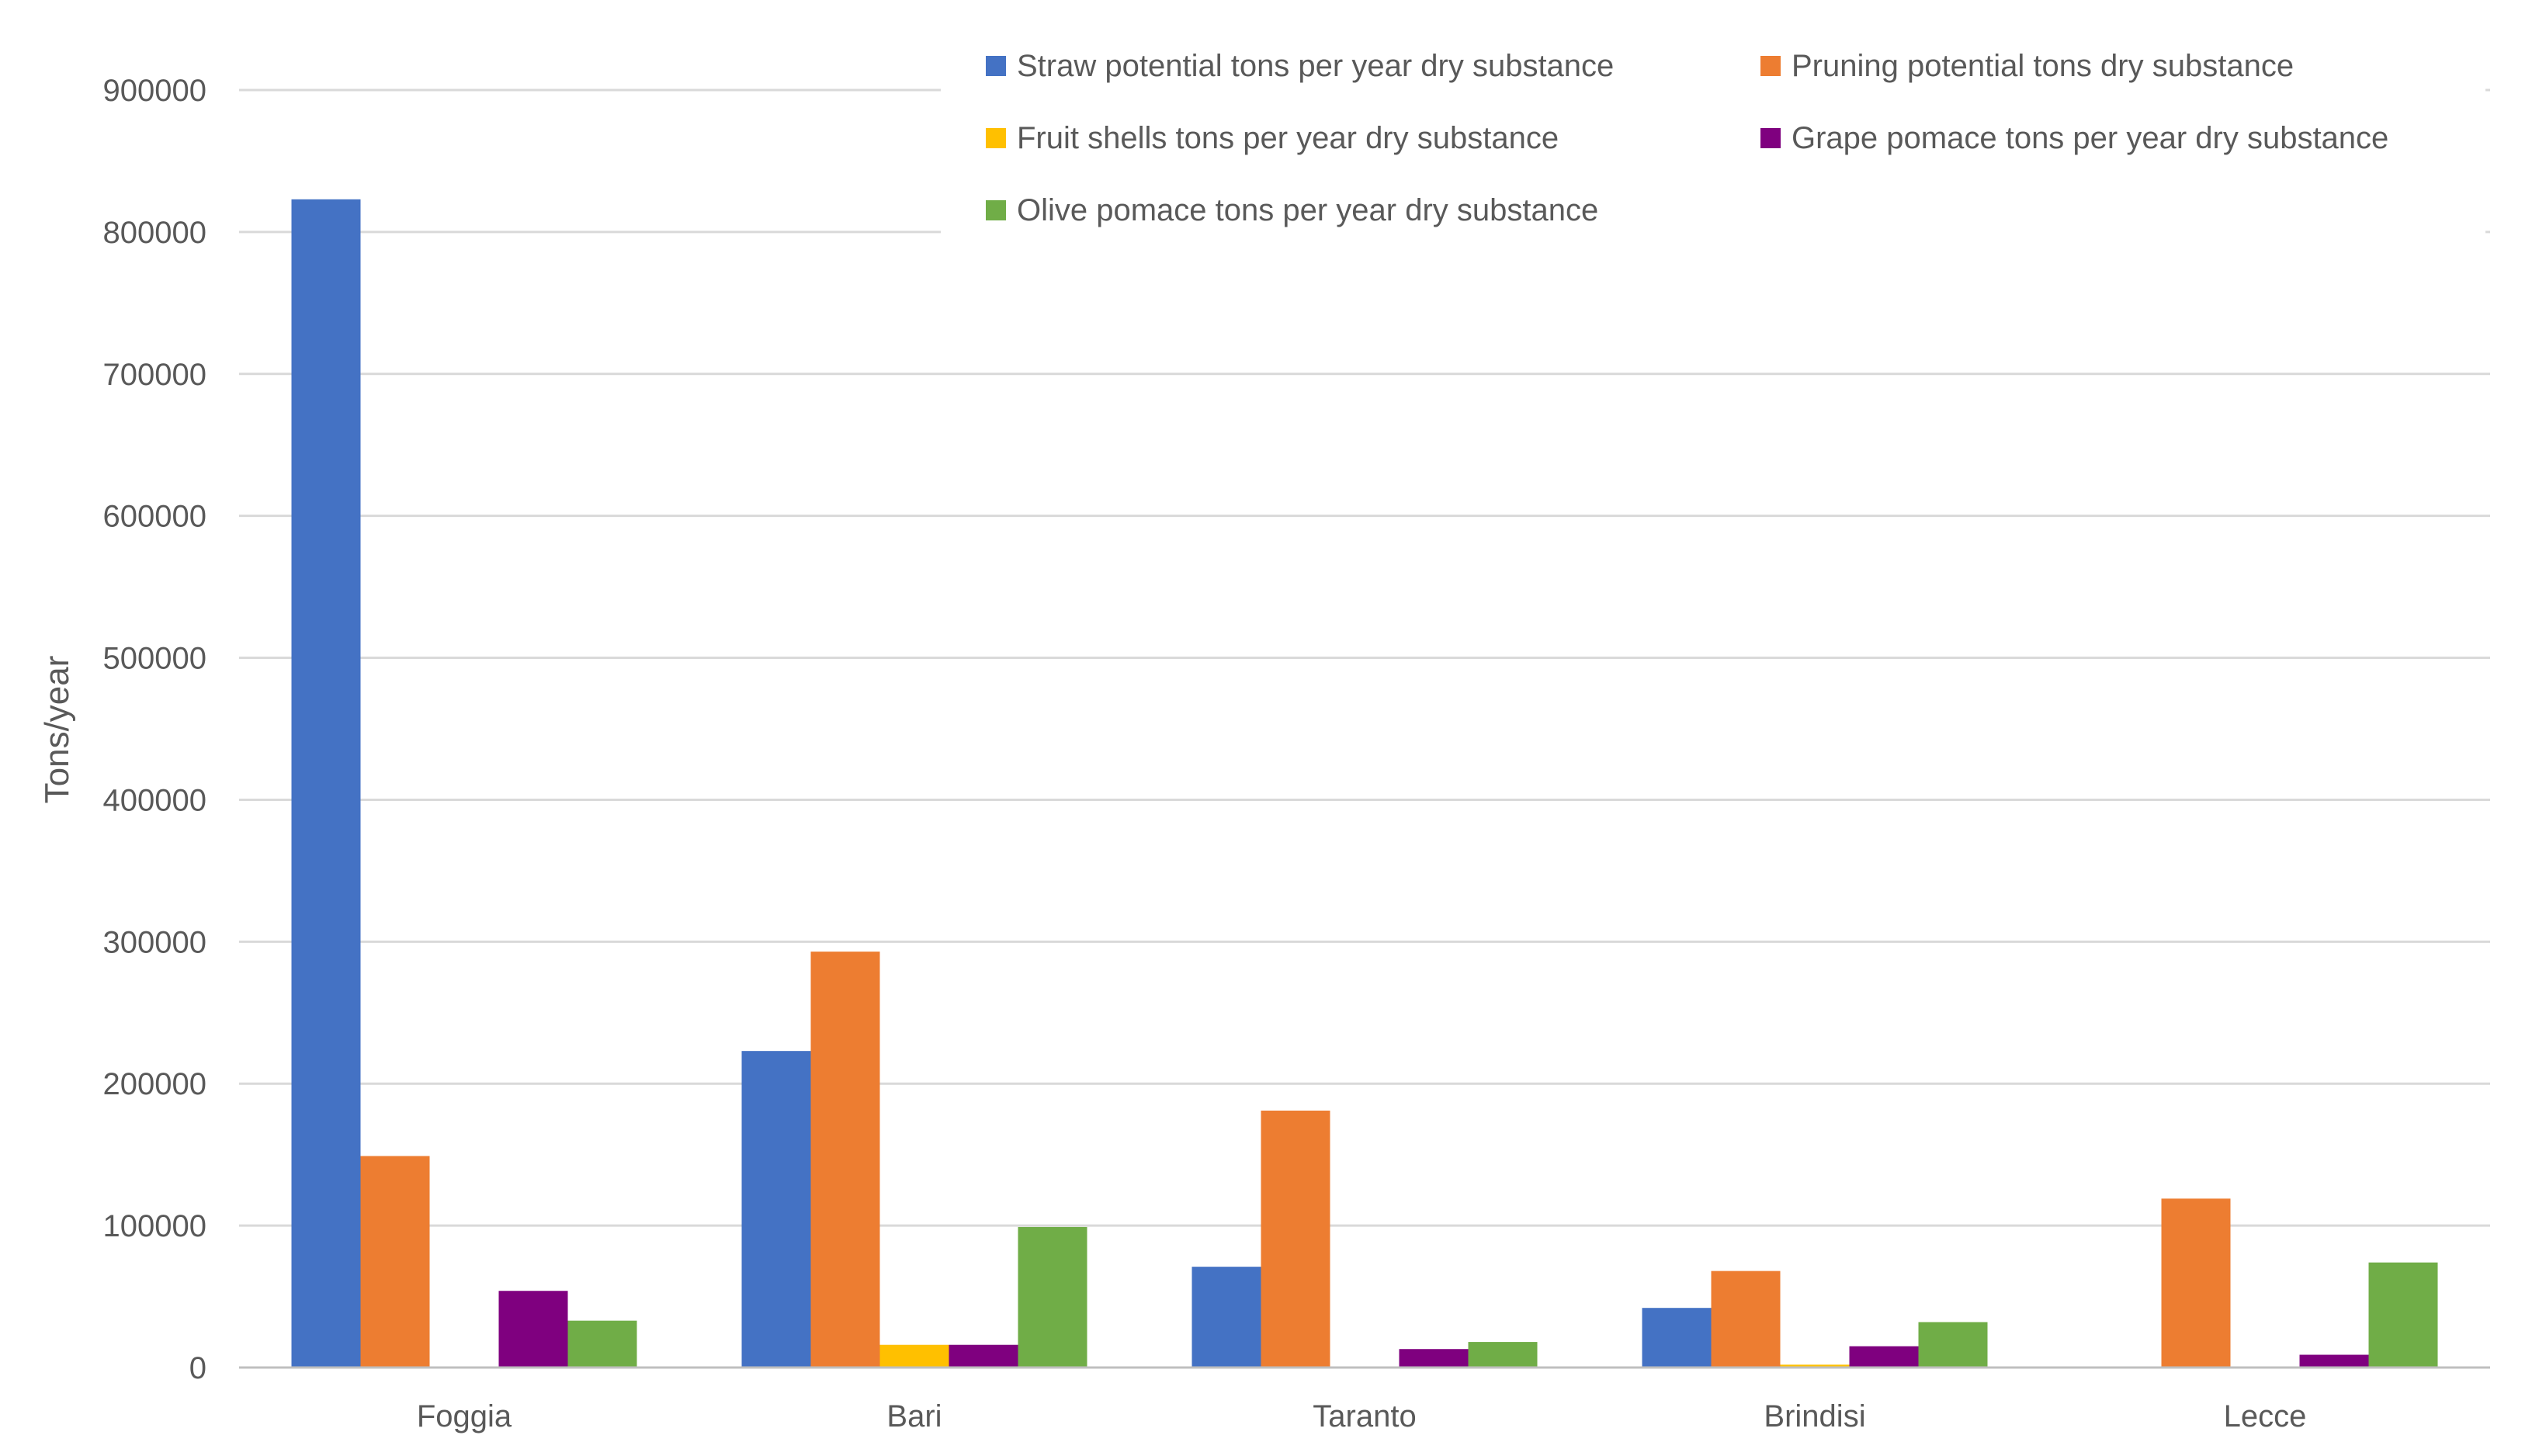 Image resolution: width=2546 pixels, height=1456 pixels. I want to click on y-tick-label: 400000, so click(155, 800).